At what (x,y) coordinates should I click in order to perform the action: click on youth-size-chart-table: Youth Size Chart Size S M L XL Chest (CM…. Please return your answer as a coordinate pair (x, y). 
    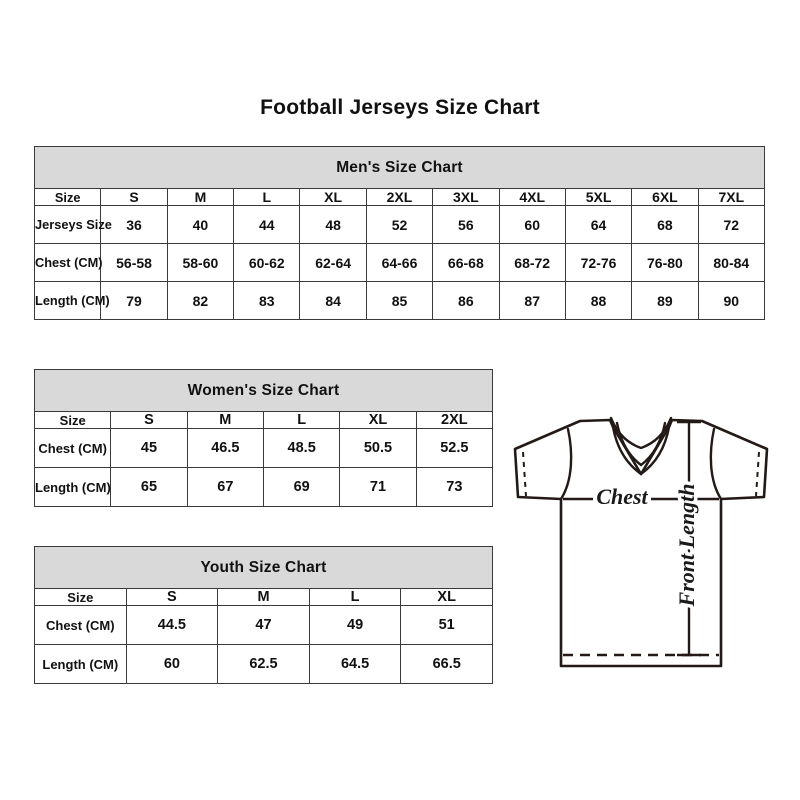
    Looking at the image, I should click on (263, 615).